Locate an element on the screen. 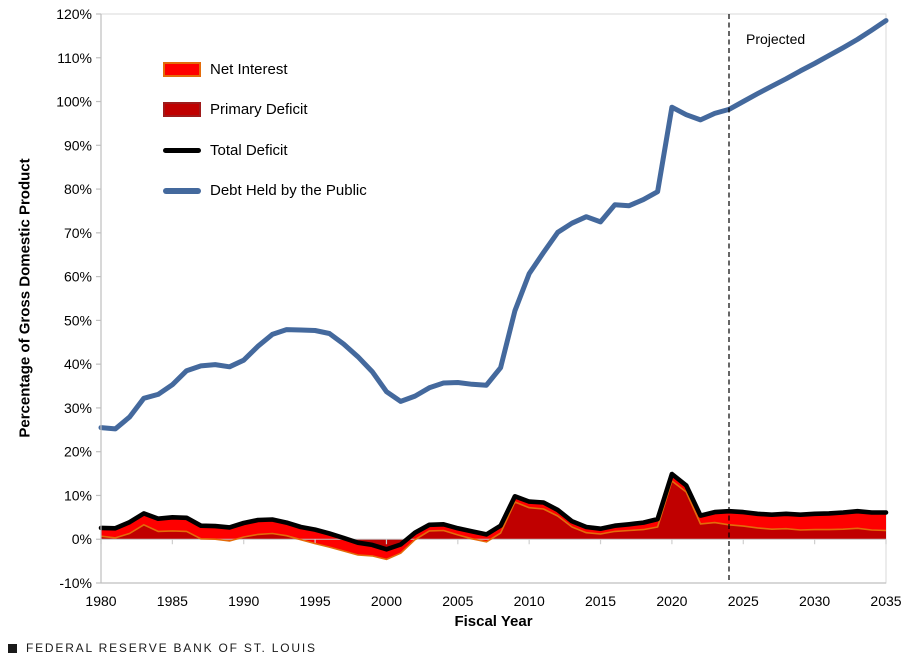  x-tick-label: 1985 is located at coordinates (172, 601).